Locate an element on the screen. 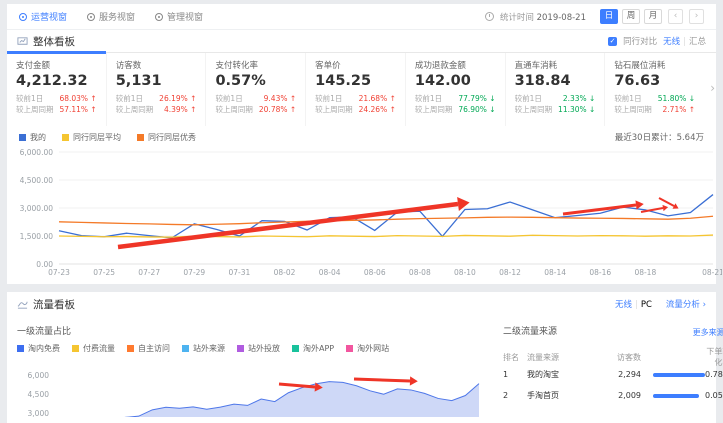  legend-item-付费流量: 付费流量 is located at coordinates (93, 348).